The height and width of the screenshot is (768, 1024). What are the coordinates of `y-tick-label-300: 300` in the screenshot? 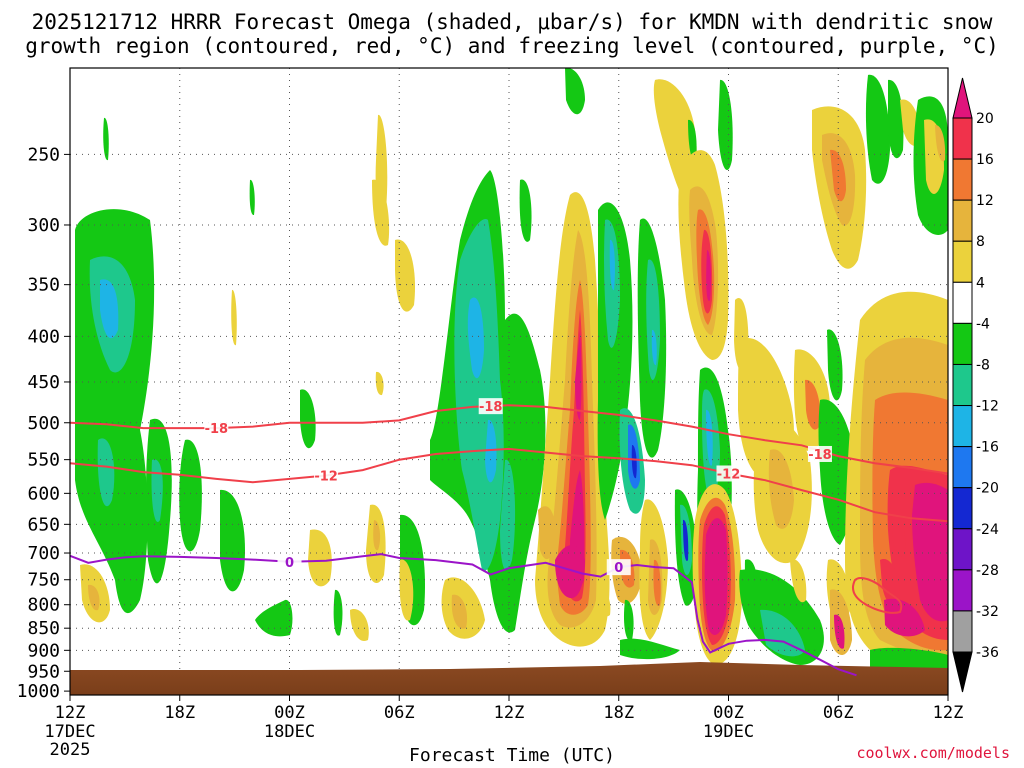 It's located at (43, 225).